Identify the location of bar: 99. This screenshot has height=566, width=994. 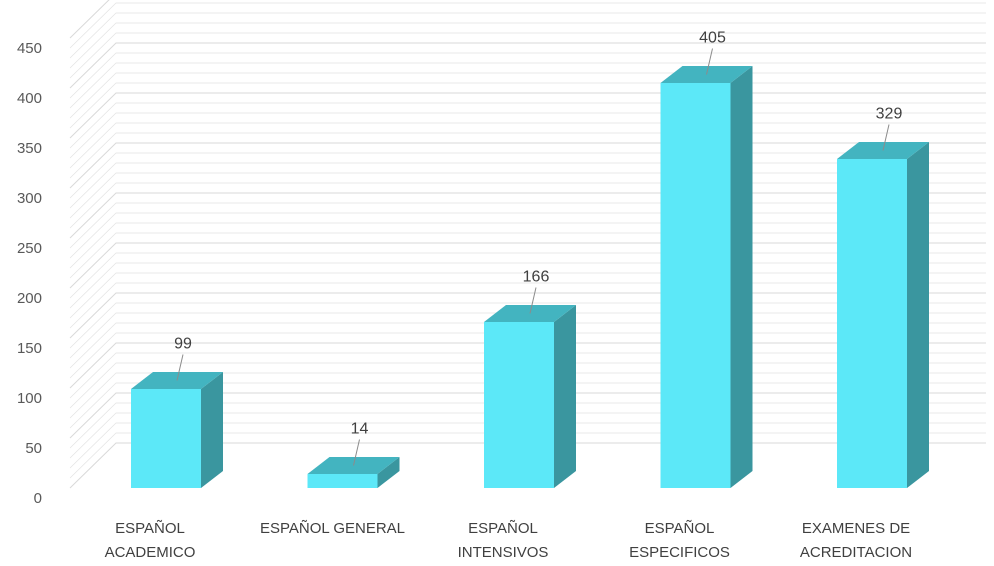
(177, 412).